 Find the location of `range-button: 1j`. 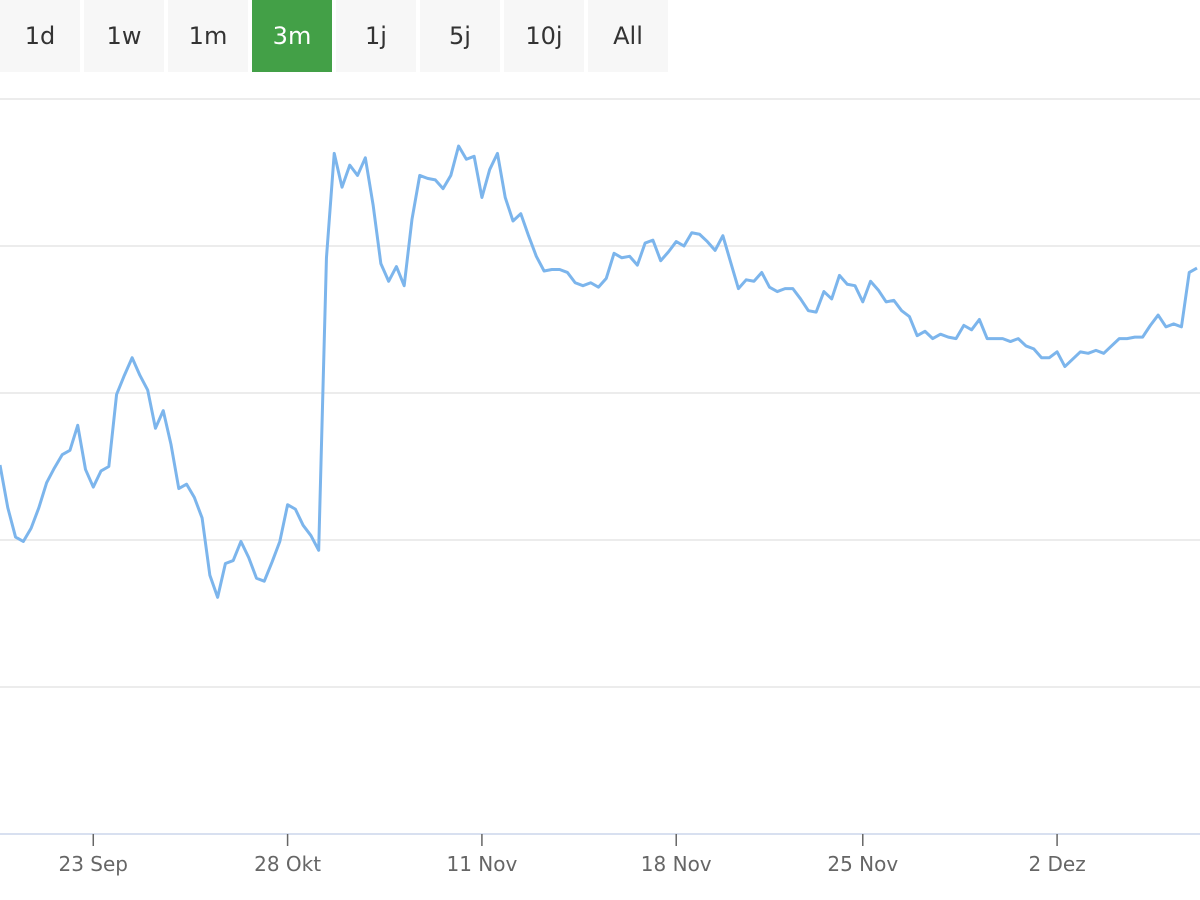

range-button: 1j is located at coordinates (376, 36).